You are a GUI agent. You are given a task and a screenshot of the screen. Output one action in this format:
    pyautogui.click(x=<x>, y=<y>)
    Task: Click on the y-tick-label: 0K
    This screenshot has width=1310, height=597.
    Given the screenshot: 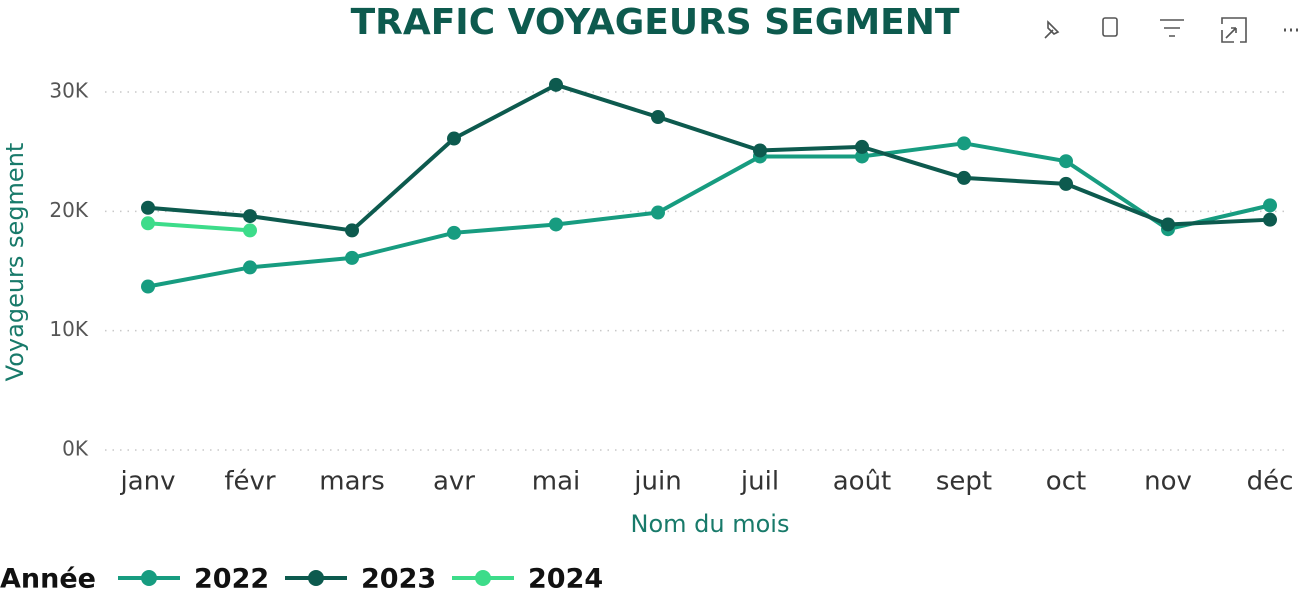 What is the action you would take?
    pyautogui.click(x=75, y=449)
    